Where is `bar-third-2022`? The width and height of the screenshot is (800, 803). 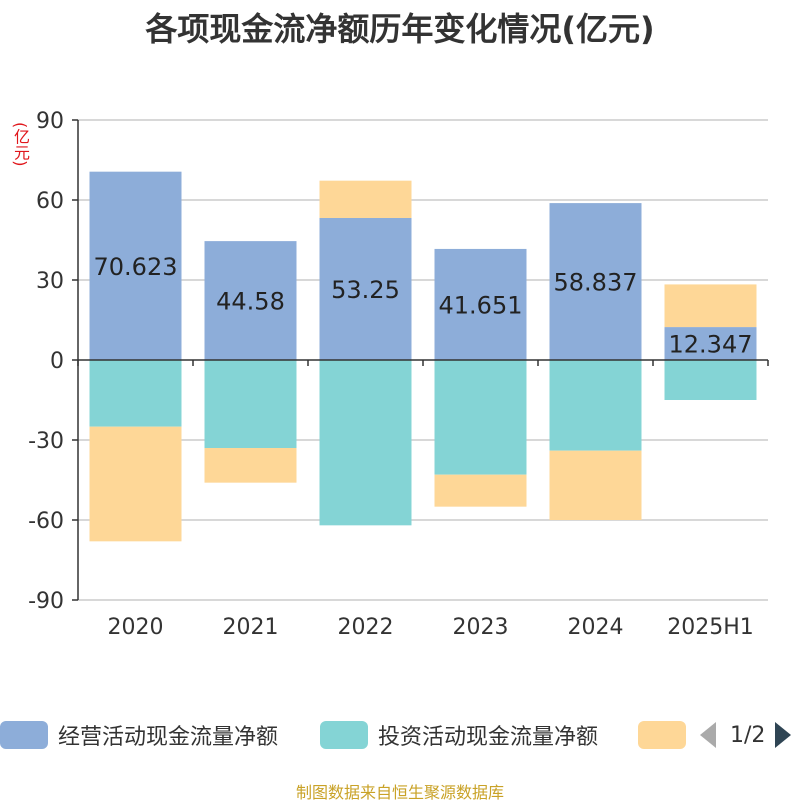
bar-third-2022 is located at coordinates (365, 199).